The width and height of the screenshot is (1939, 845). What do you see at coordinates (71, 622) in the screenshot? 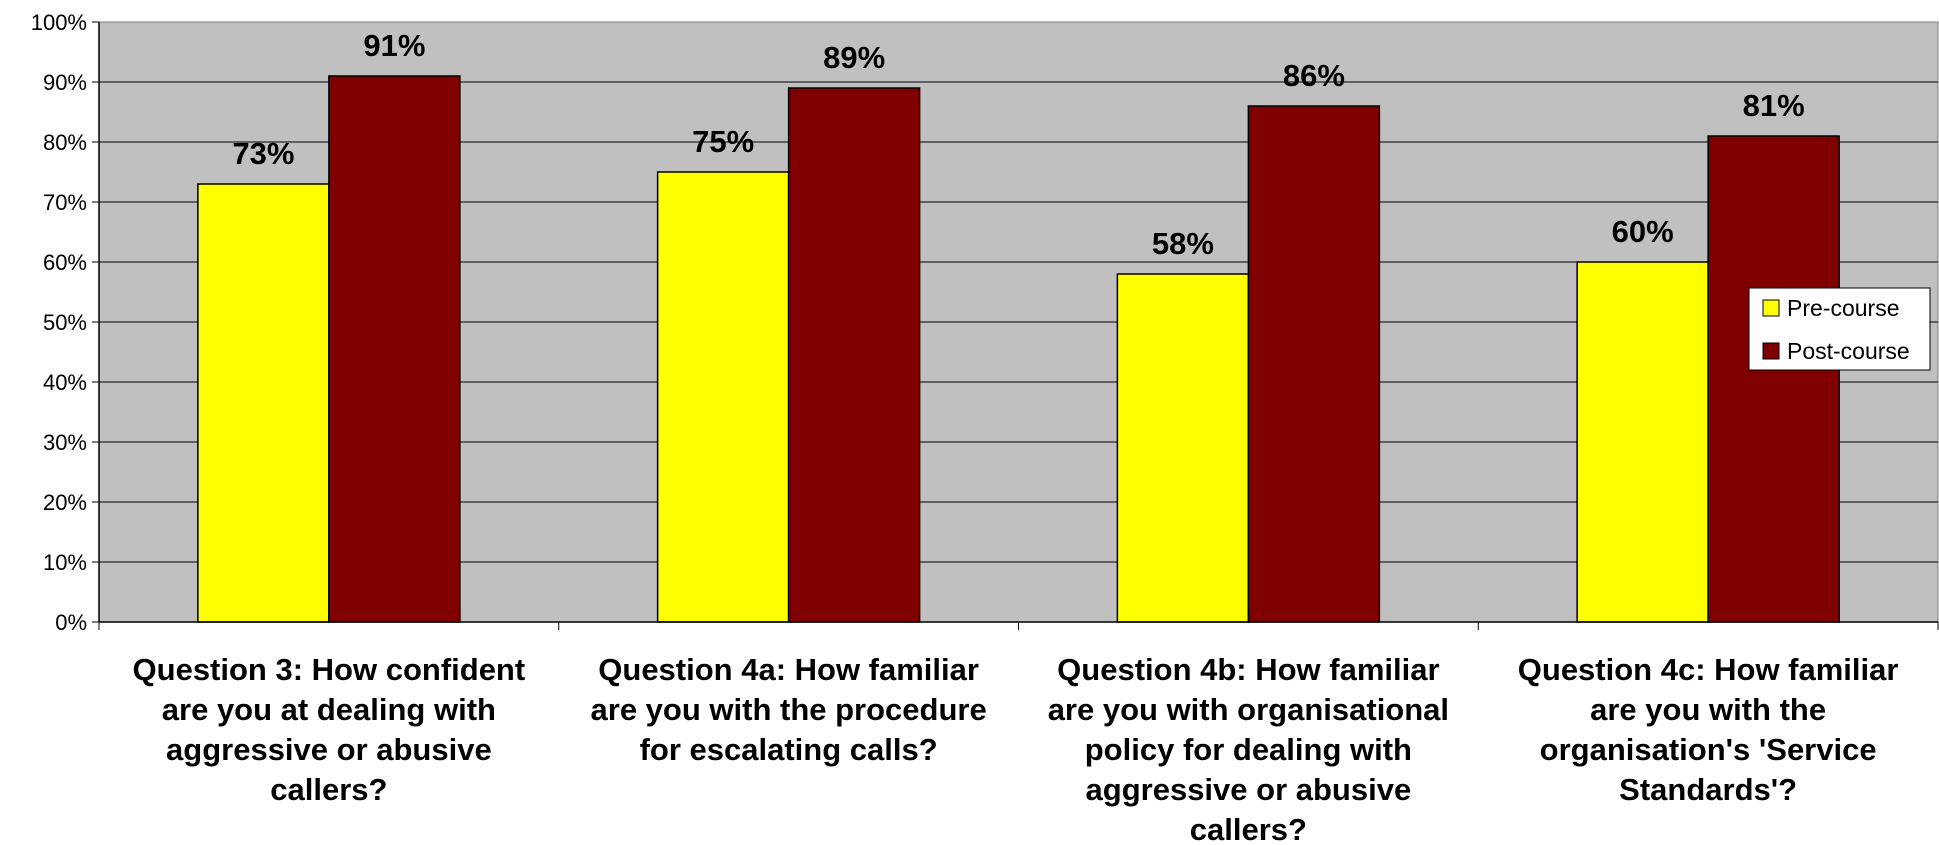
I see `y-tick-label: 0%` at bounding box center [71, 622].